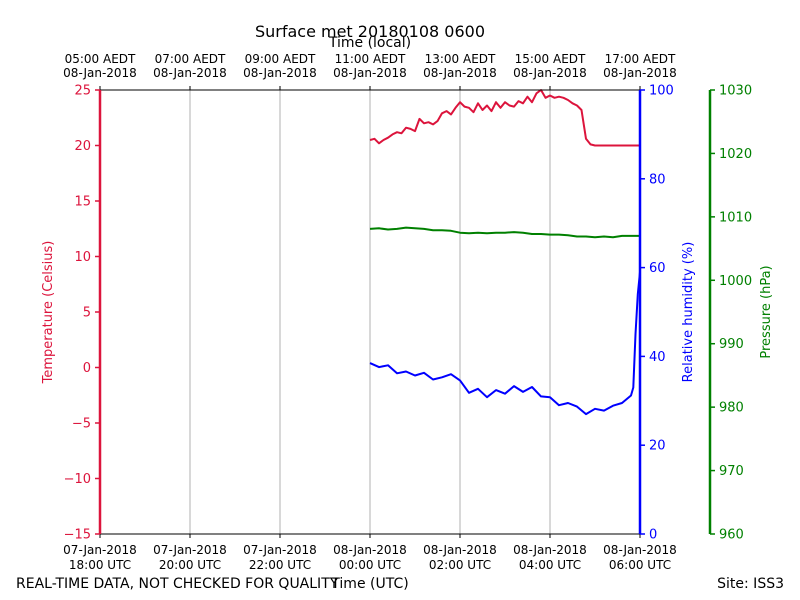 The height and width of the screenshot is (600, 800). Describe the element at coordinates (82, 146) in the screenshot. I see `temp-tick-label: 20` at that location.